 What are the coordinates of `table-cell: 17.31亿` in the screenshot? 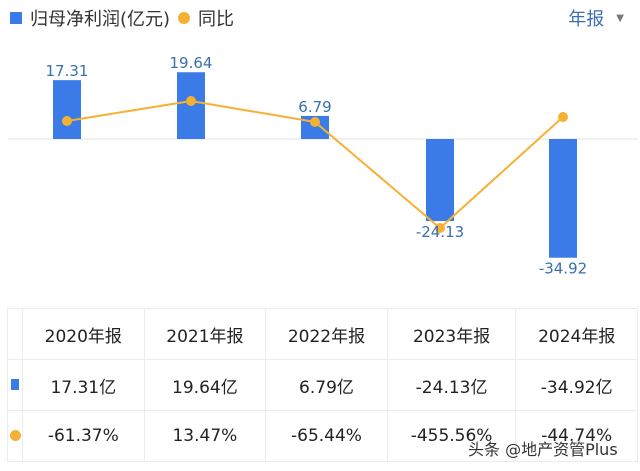 It's located at (83, 385).